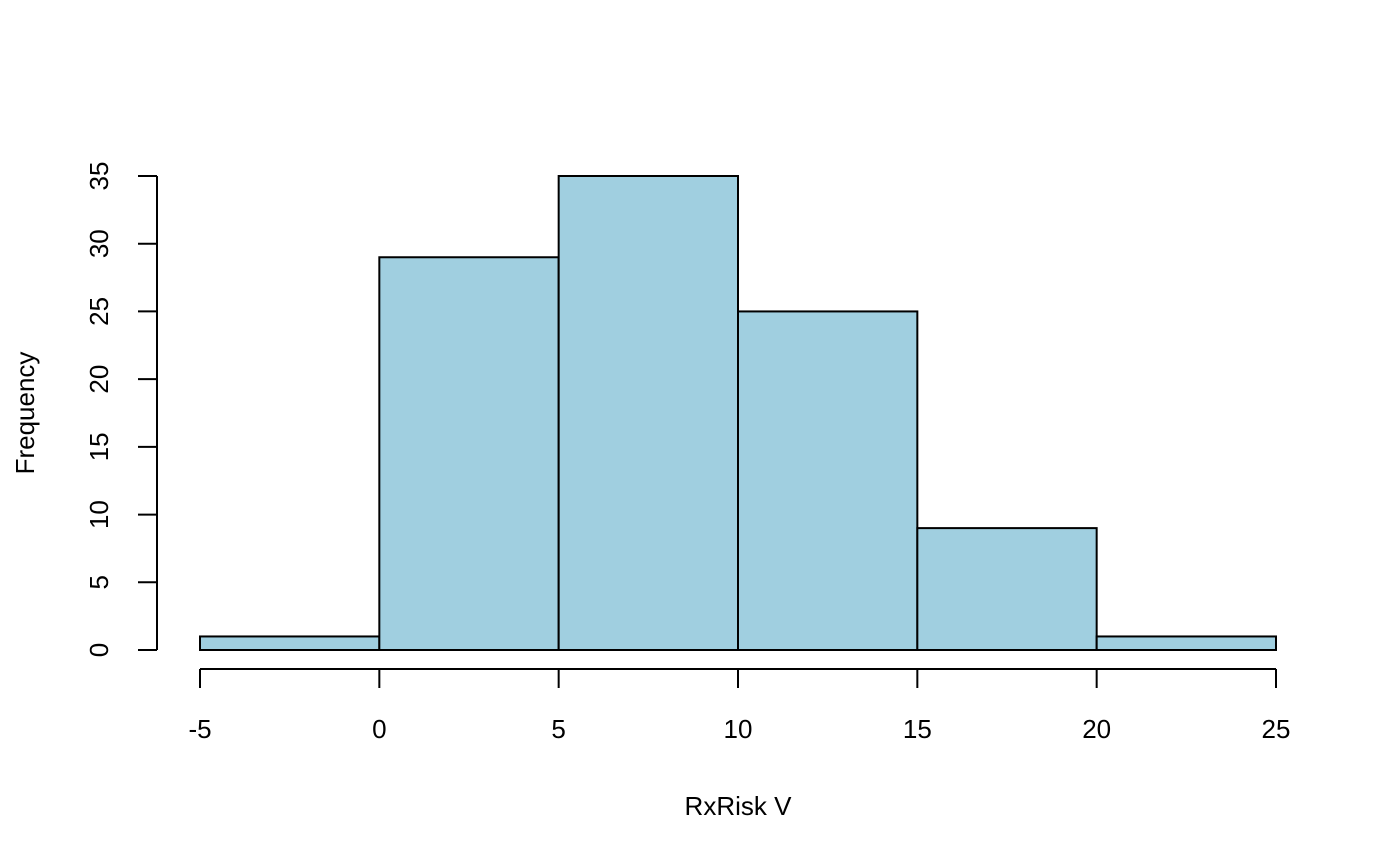  Describe the element at coordinates (99, 311) in the screenshot. I see `y-tick-label-5: 25` at that location.